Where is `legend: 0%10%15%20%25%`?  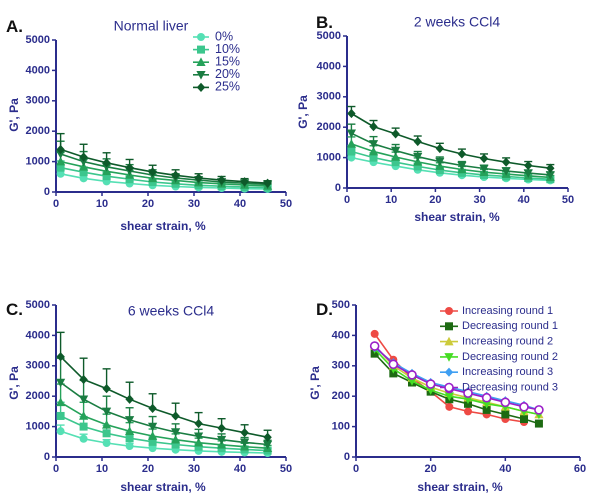 legend: 0%10%15%20%25% is located at coordinates (216, 61).